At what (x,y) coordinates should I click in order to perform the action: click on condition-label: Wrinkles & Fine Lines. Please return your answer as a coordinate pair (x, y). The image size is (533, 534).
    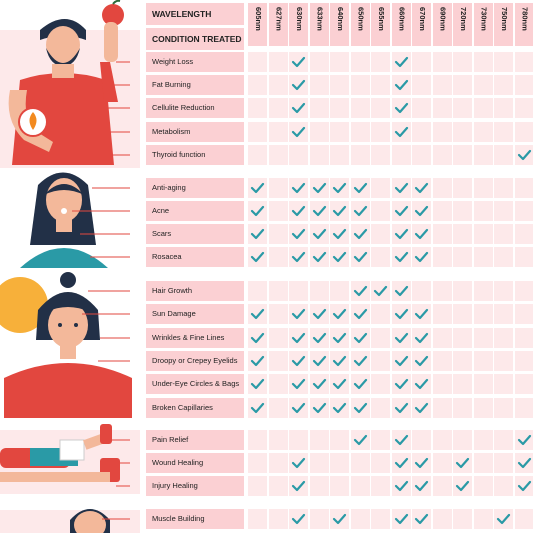
    Looking at the image, I should click on (195, 338).